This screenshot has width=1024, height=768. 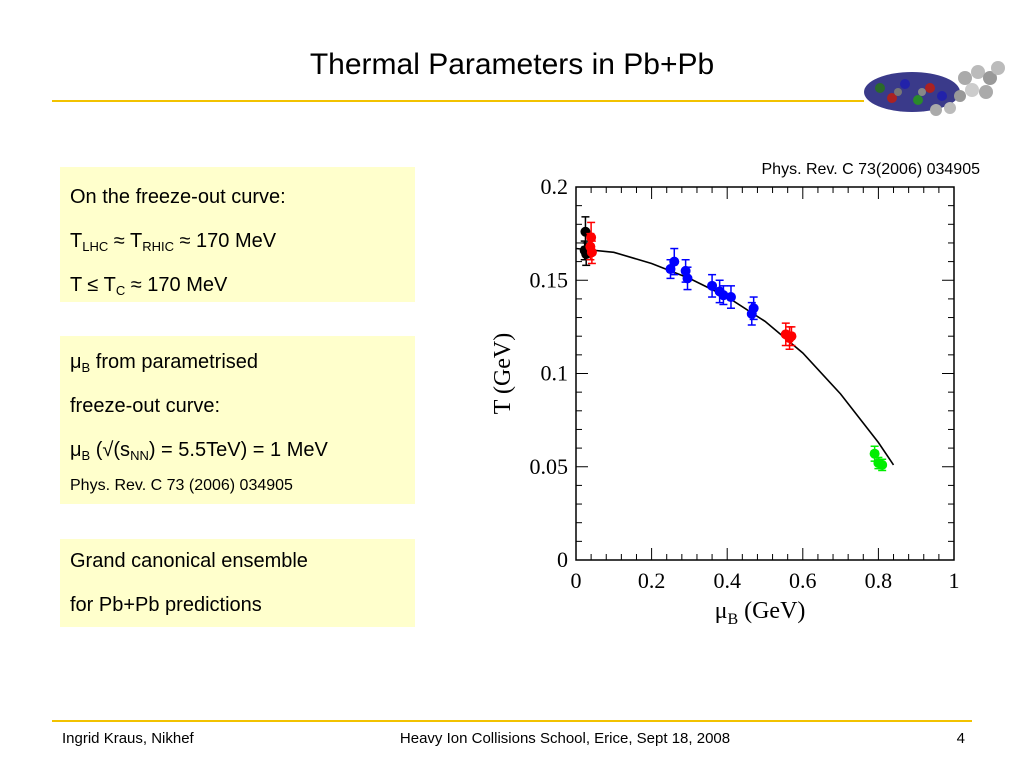 I want to click on mu-b-line-2: freeze-out curve:, so click(x=145, y=406).